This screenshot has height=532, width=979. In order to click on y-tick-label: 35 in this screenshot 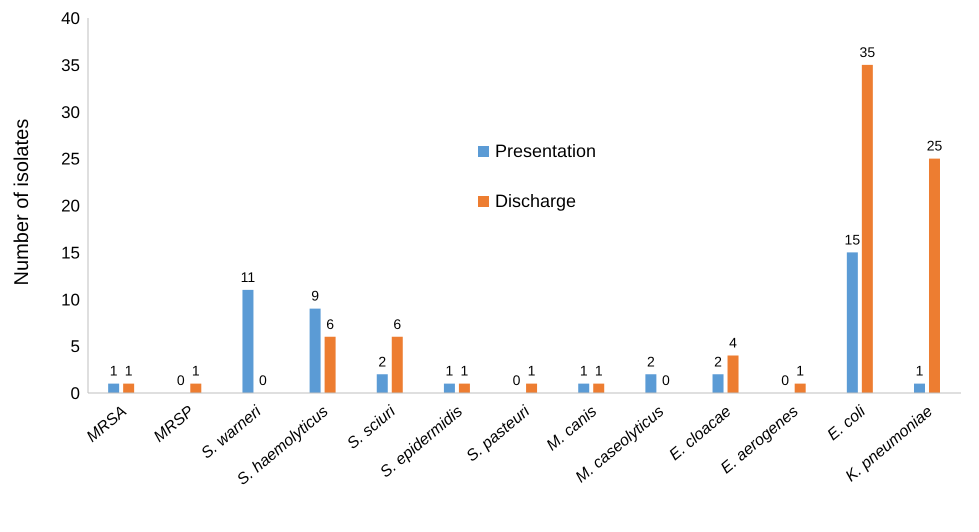, I will do `click(70, 65)`.